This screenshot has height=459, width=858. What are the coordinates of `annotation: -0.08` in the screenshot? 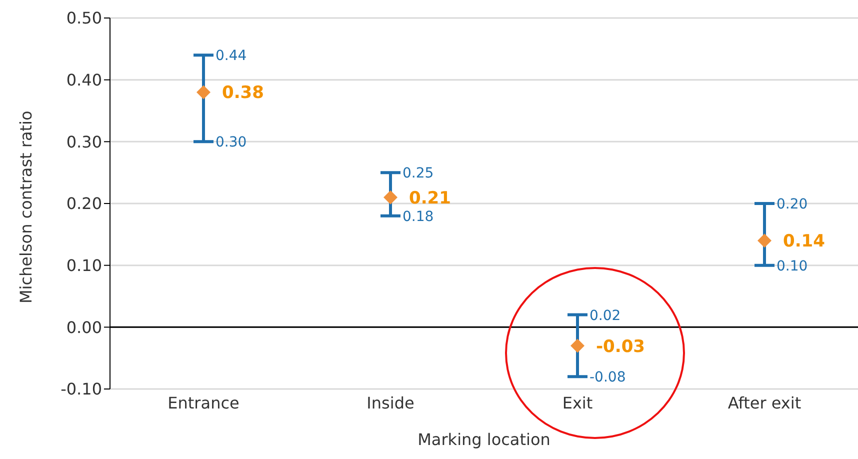 It's located at (608, 378).